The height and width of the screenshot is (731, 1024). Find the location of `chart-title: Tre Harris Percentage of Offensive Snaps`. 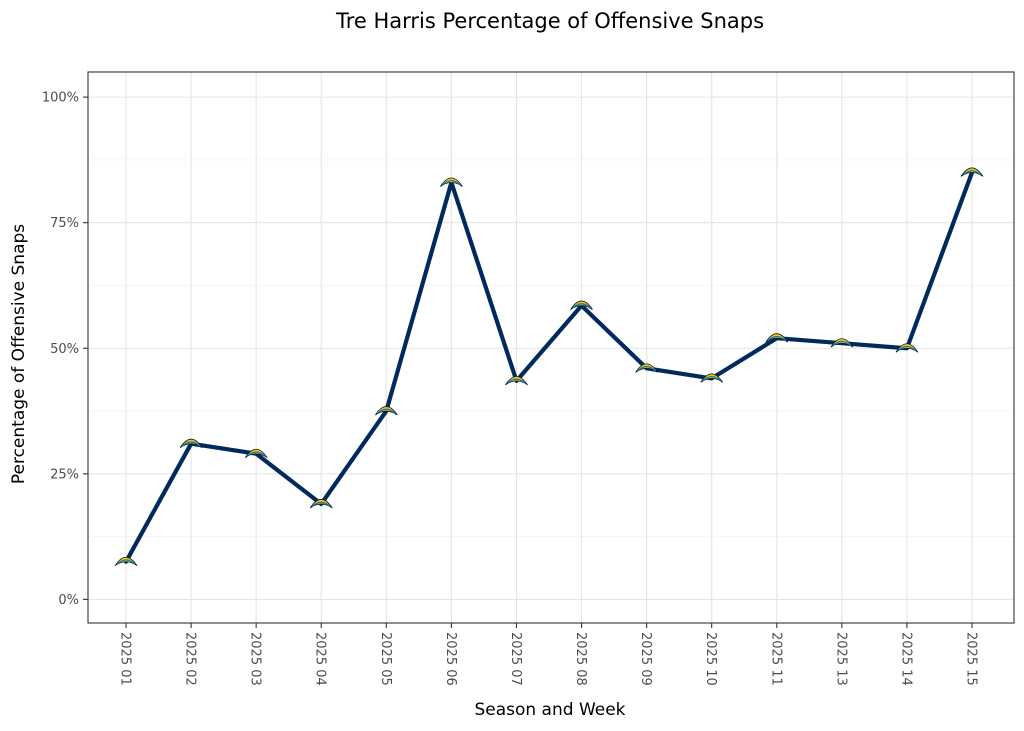

chart-title: Tre Harris Percentage of Offensive Snaps is located at coordinates (549, 21).